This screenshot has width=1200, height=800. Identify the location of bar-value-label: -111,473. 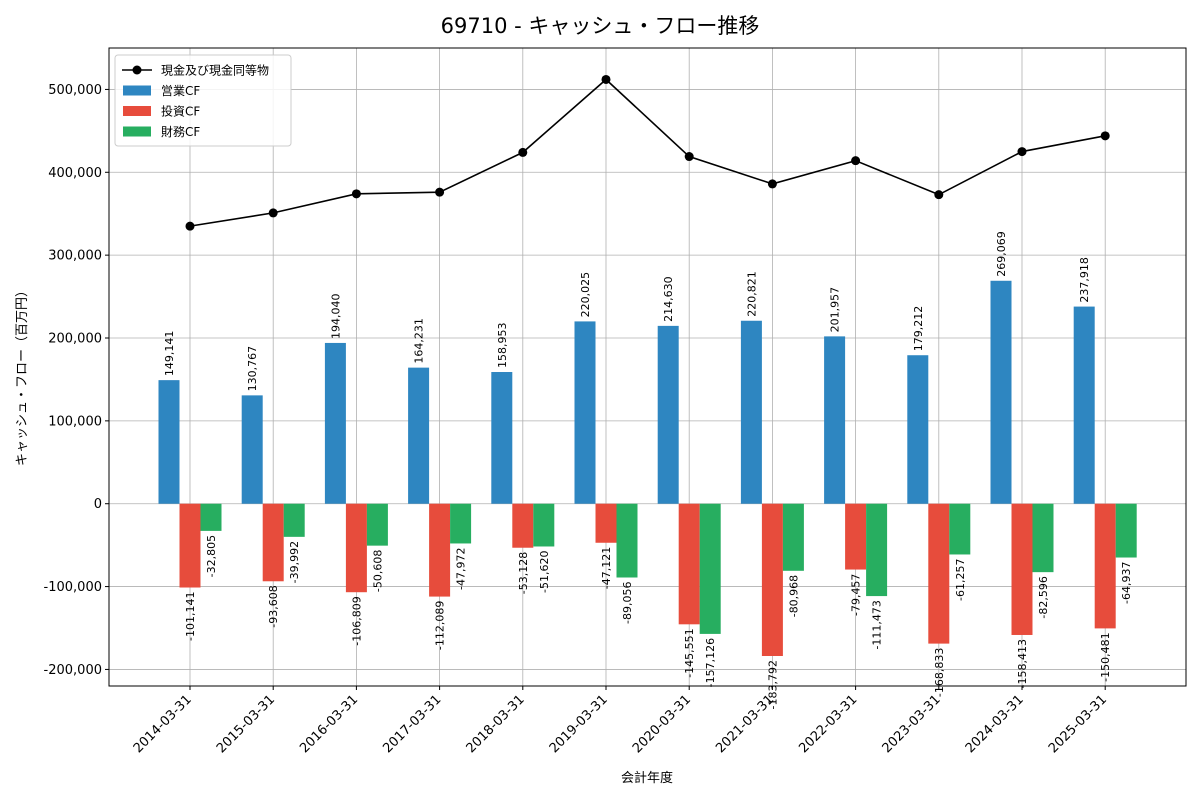
(877, 624).